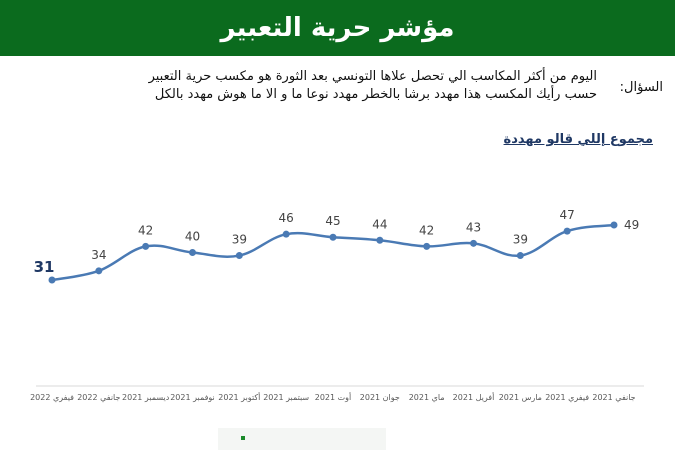  Describe the element at coordinates (302, 439) in the screenshot. I see `footer-strip` at that location.